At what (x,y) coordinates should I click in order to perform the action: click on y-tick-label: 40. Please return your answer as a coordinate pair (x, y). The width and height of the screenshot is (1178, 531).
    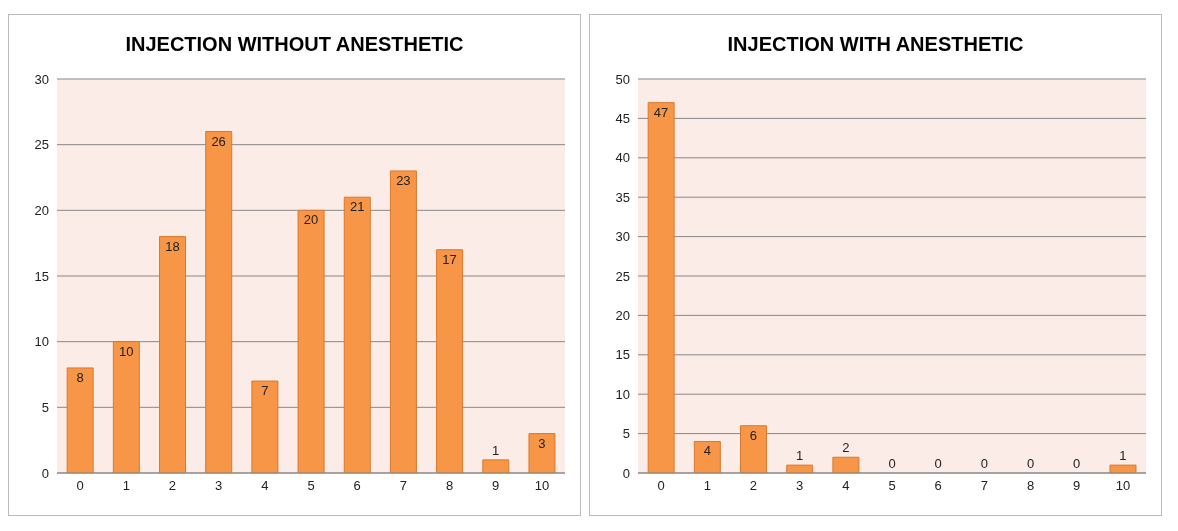
    Looking at the image, I should click on (622, 158).